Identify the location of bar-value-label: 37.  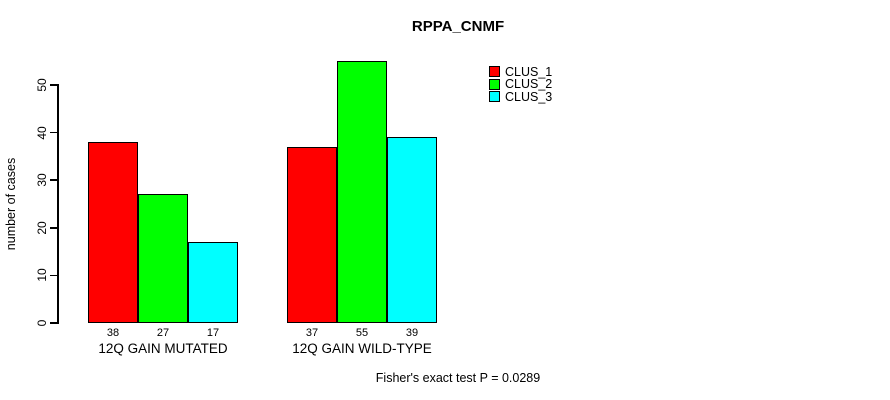
(312, 333).